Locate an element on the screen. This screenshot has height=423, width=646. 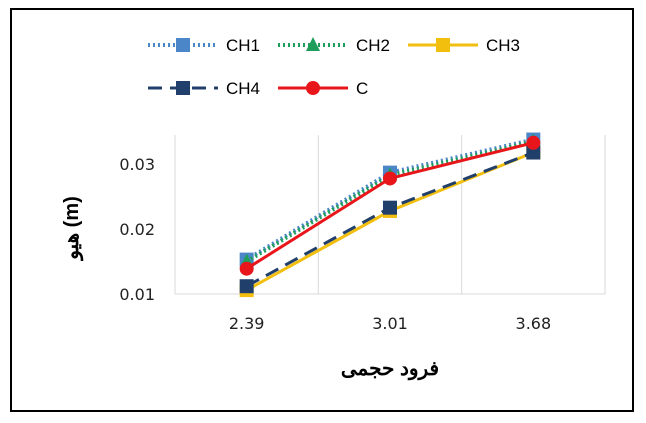
legend-label: CH4 is located at coordinates (243, 88).